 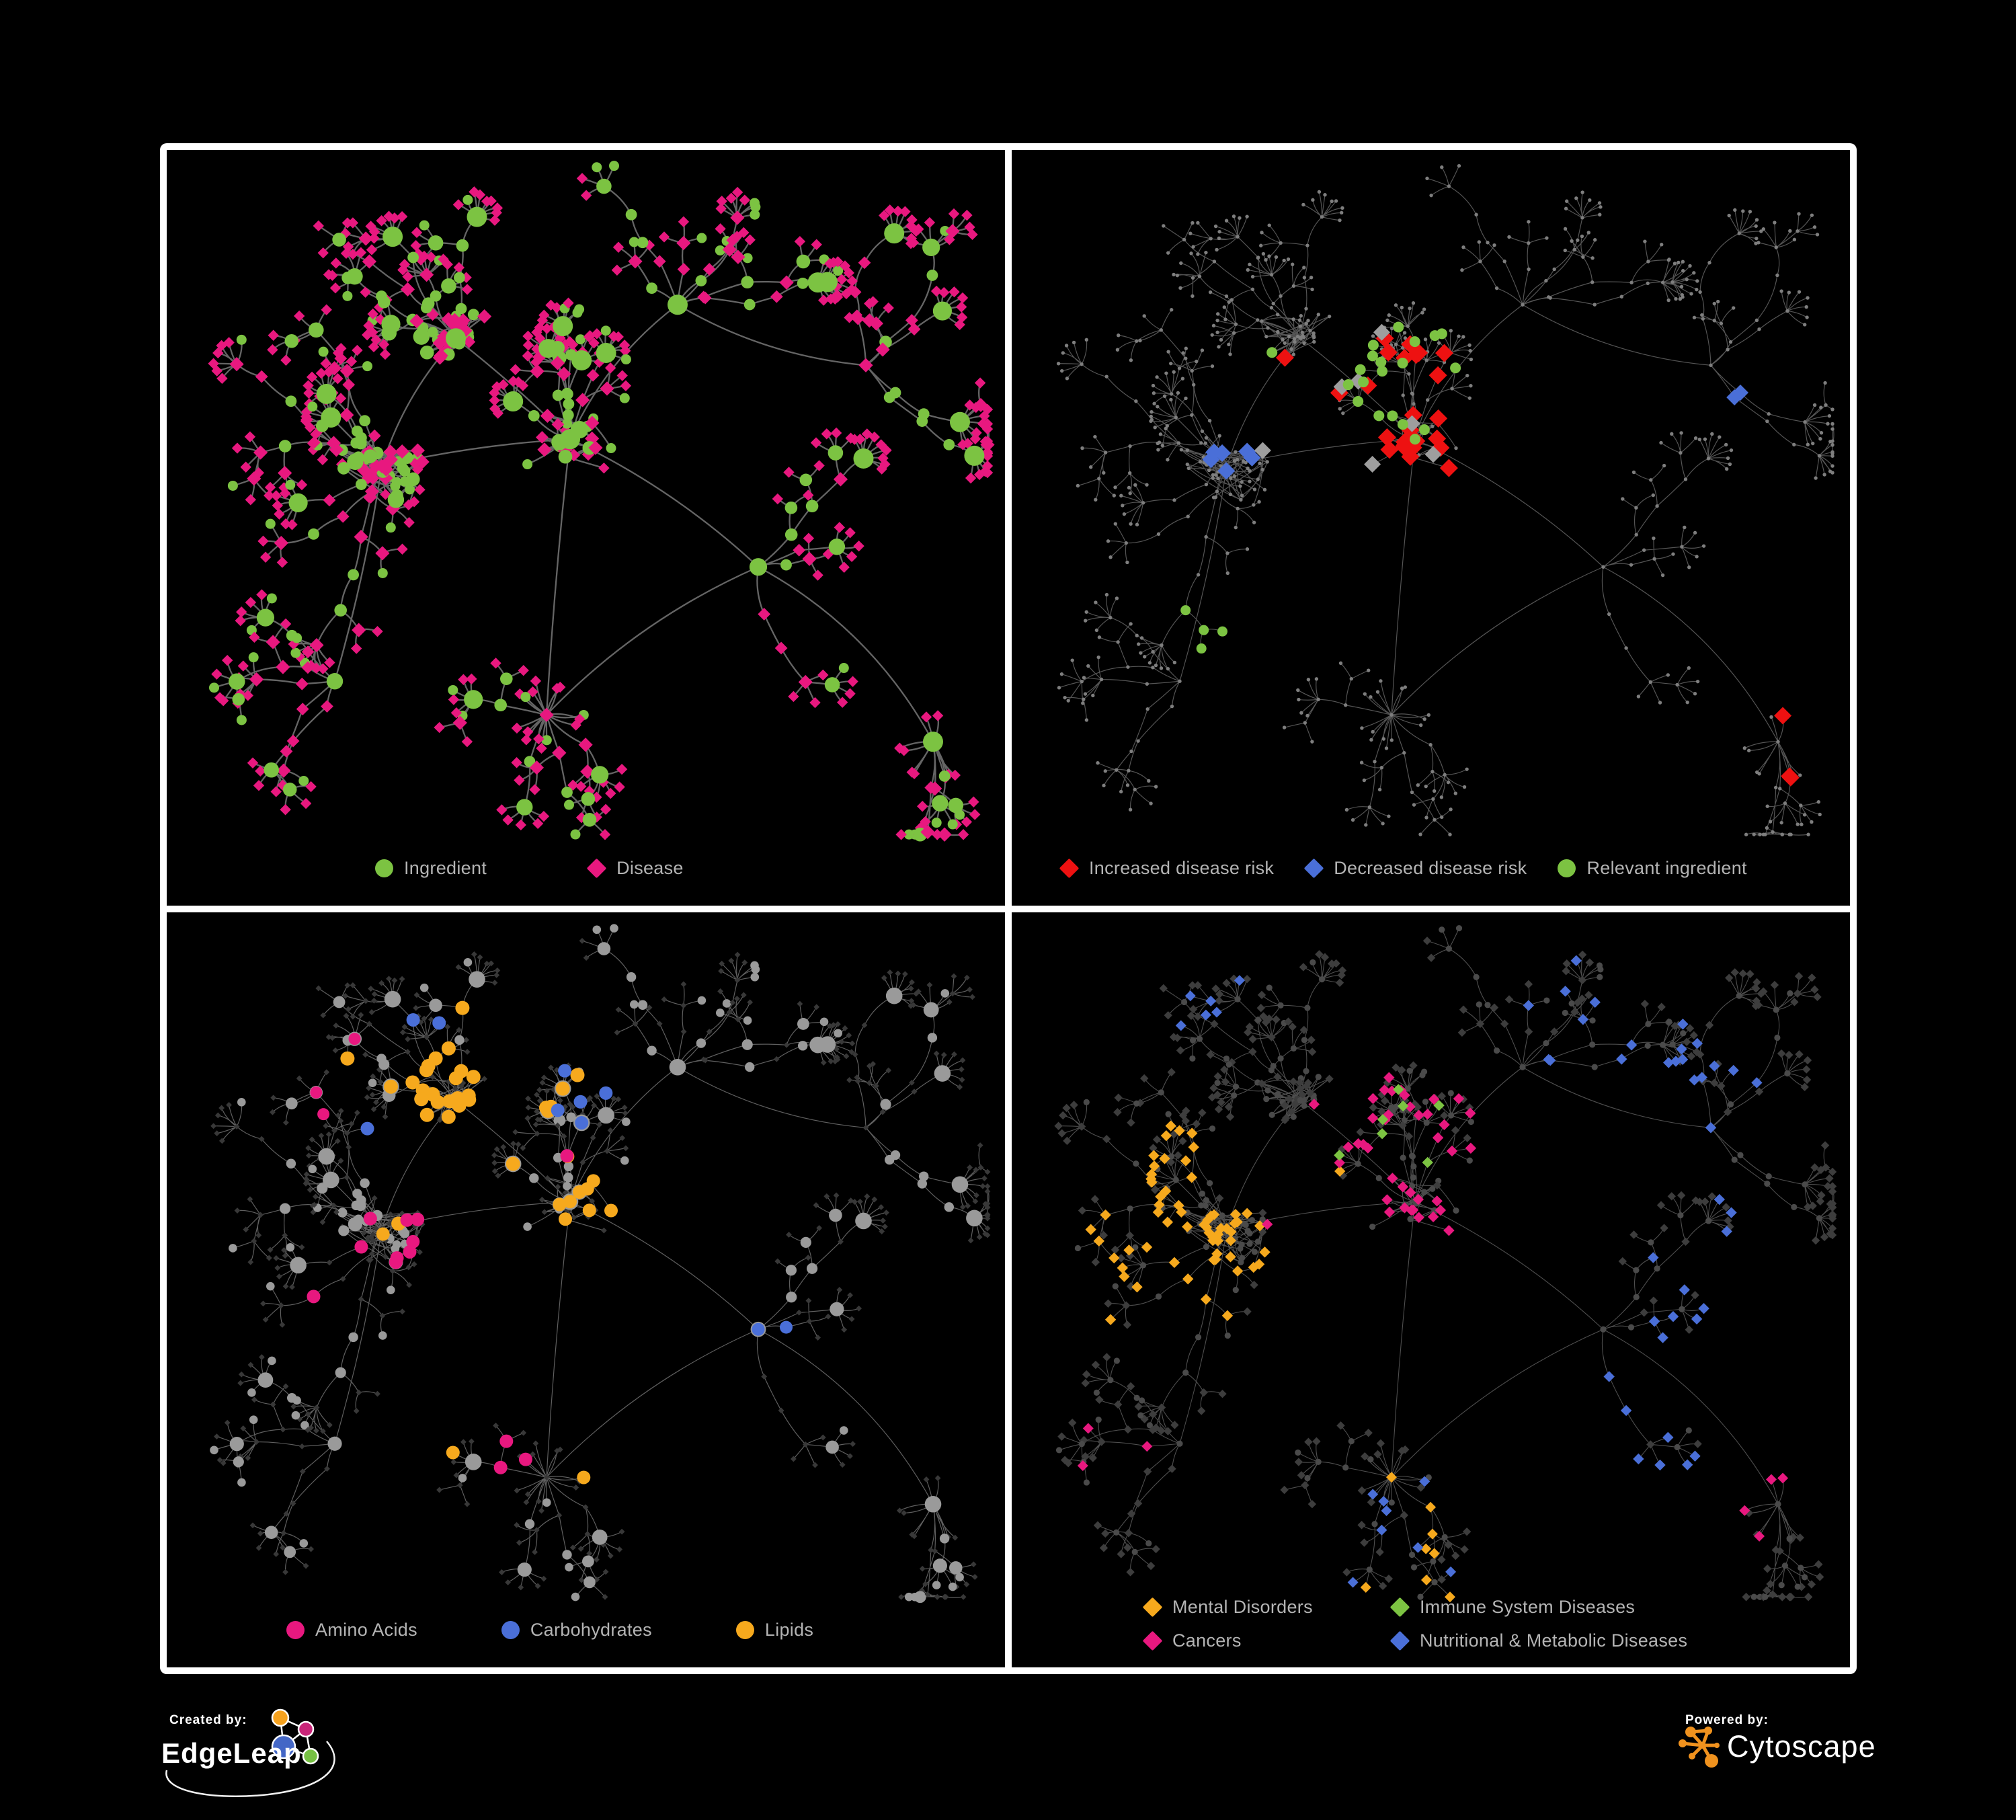 I want to click on cytoscape-wordmark: Cytoscape, so click(x=1801, y=1746).